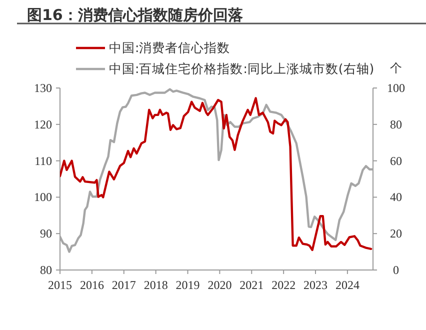  What do you see at coordinates (396, 68) in the screenshot?
I see `y2-axis-title: 个` at bounding box center [396, 68].